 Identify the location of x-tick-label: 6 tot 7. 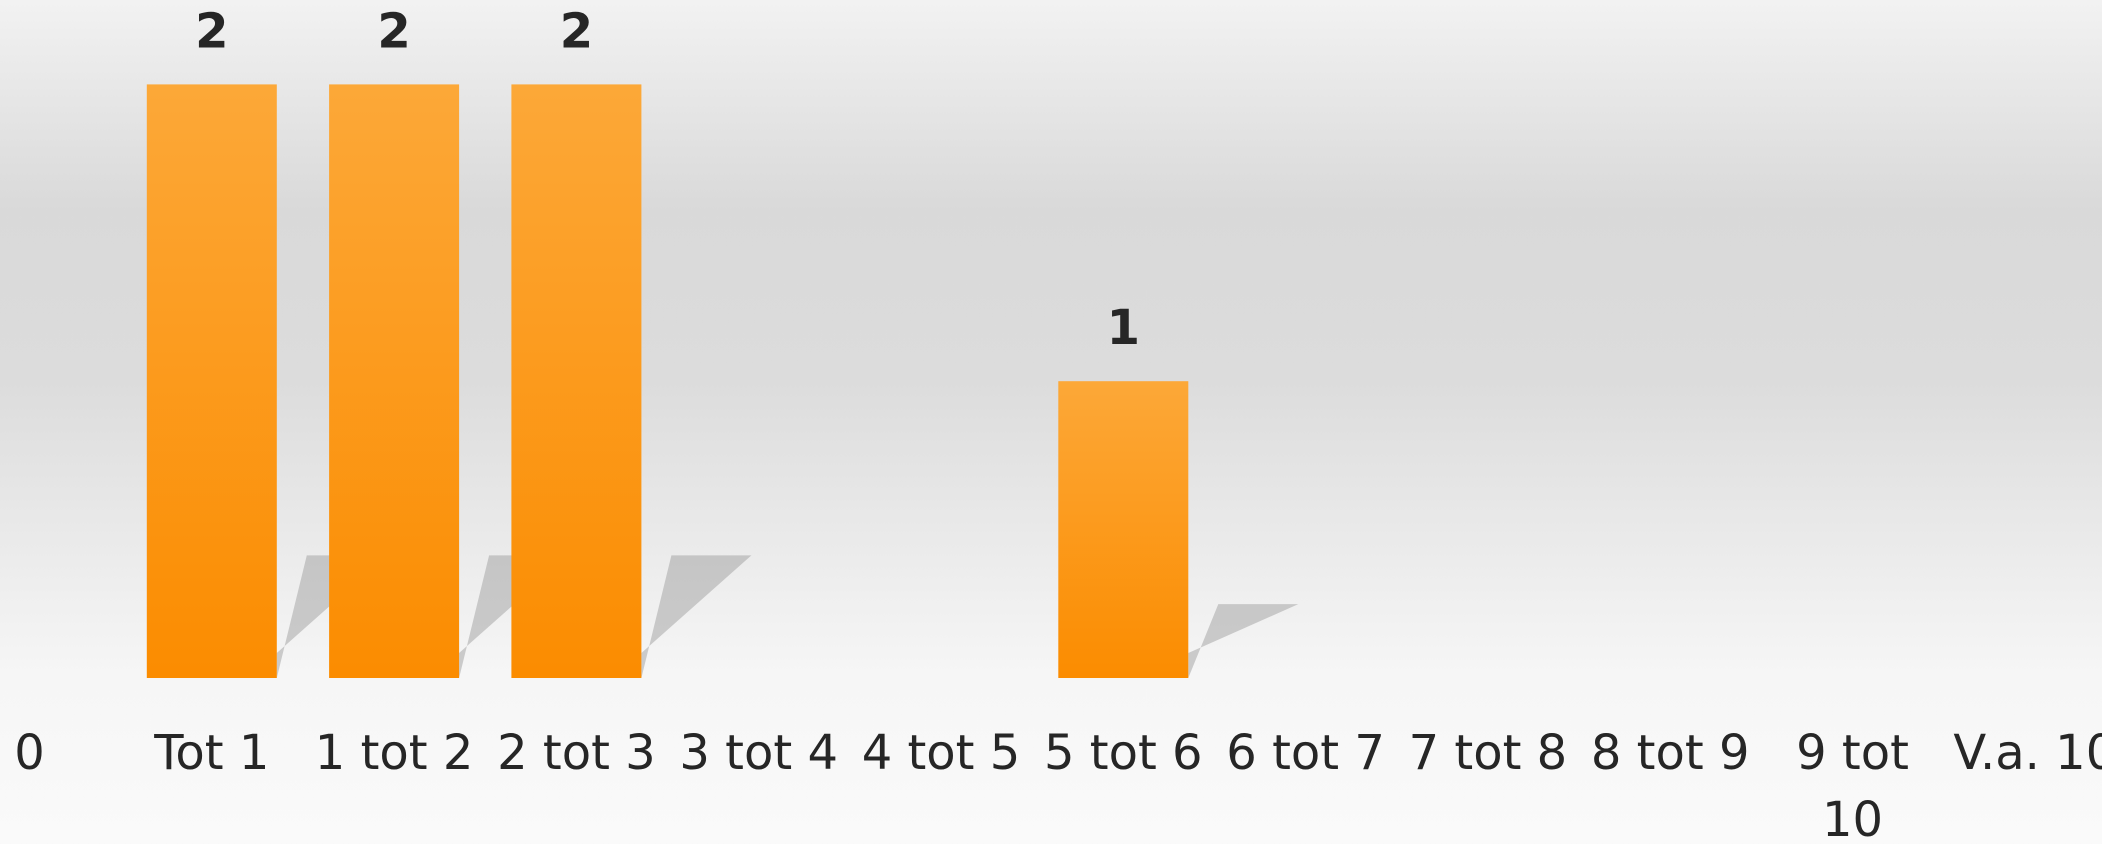
(1305, 753).